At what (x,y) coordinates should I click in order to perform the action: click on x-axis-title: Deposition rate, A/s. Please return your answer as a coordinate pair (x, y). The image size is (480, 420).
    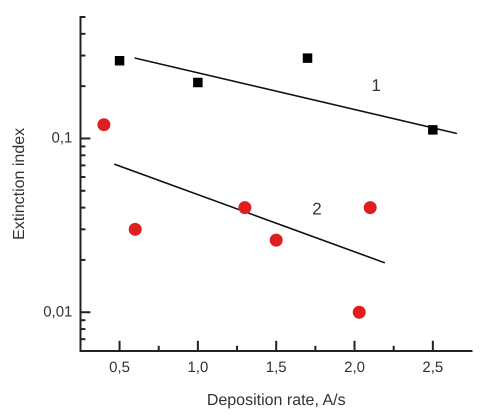
    Looking at the image, I should click on (276, 400).